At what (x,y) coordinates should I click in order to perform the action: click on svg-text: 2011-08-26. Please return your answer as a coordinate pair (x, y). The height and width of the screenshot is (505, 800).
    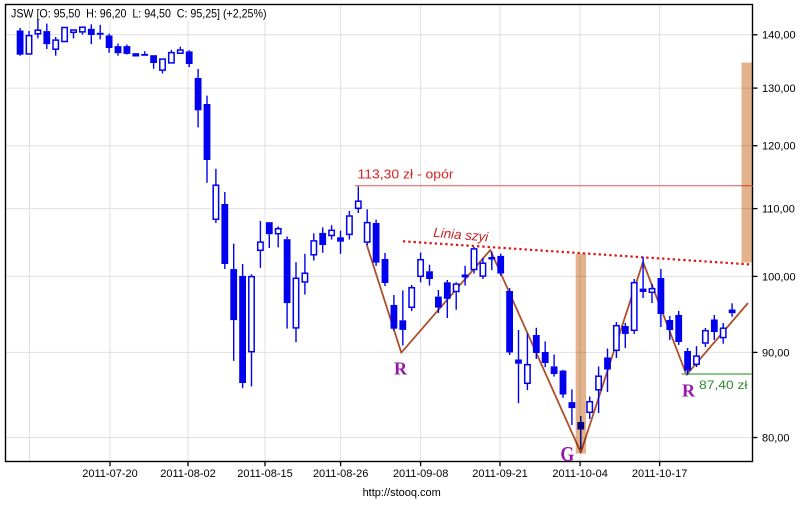
    Looking at the image, I should click on (340, 474).